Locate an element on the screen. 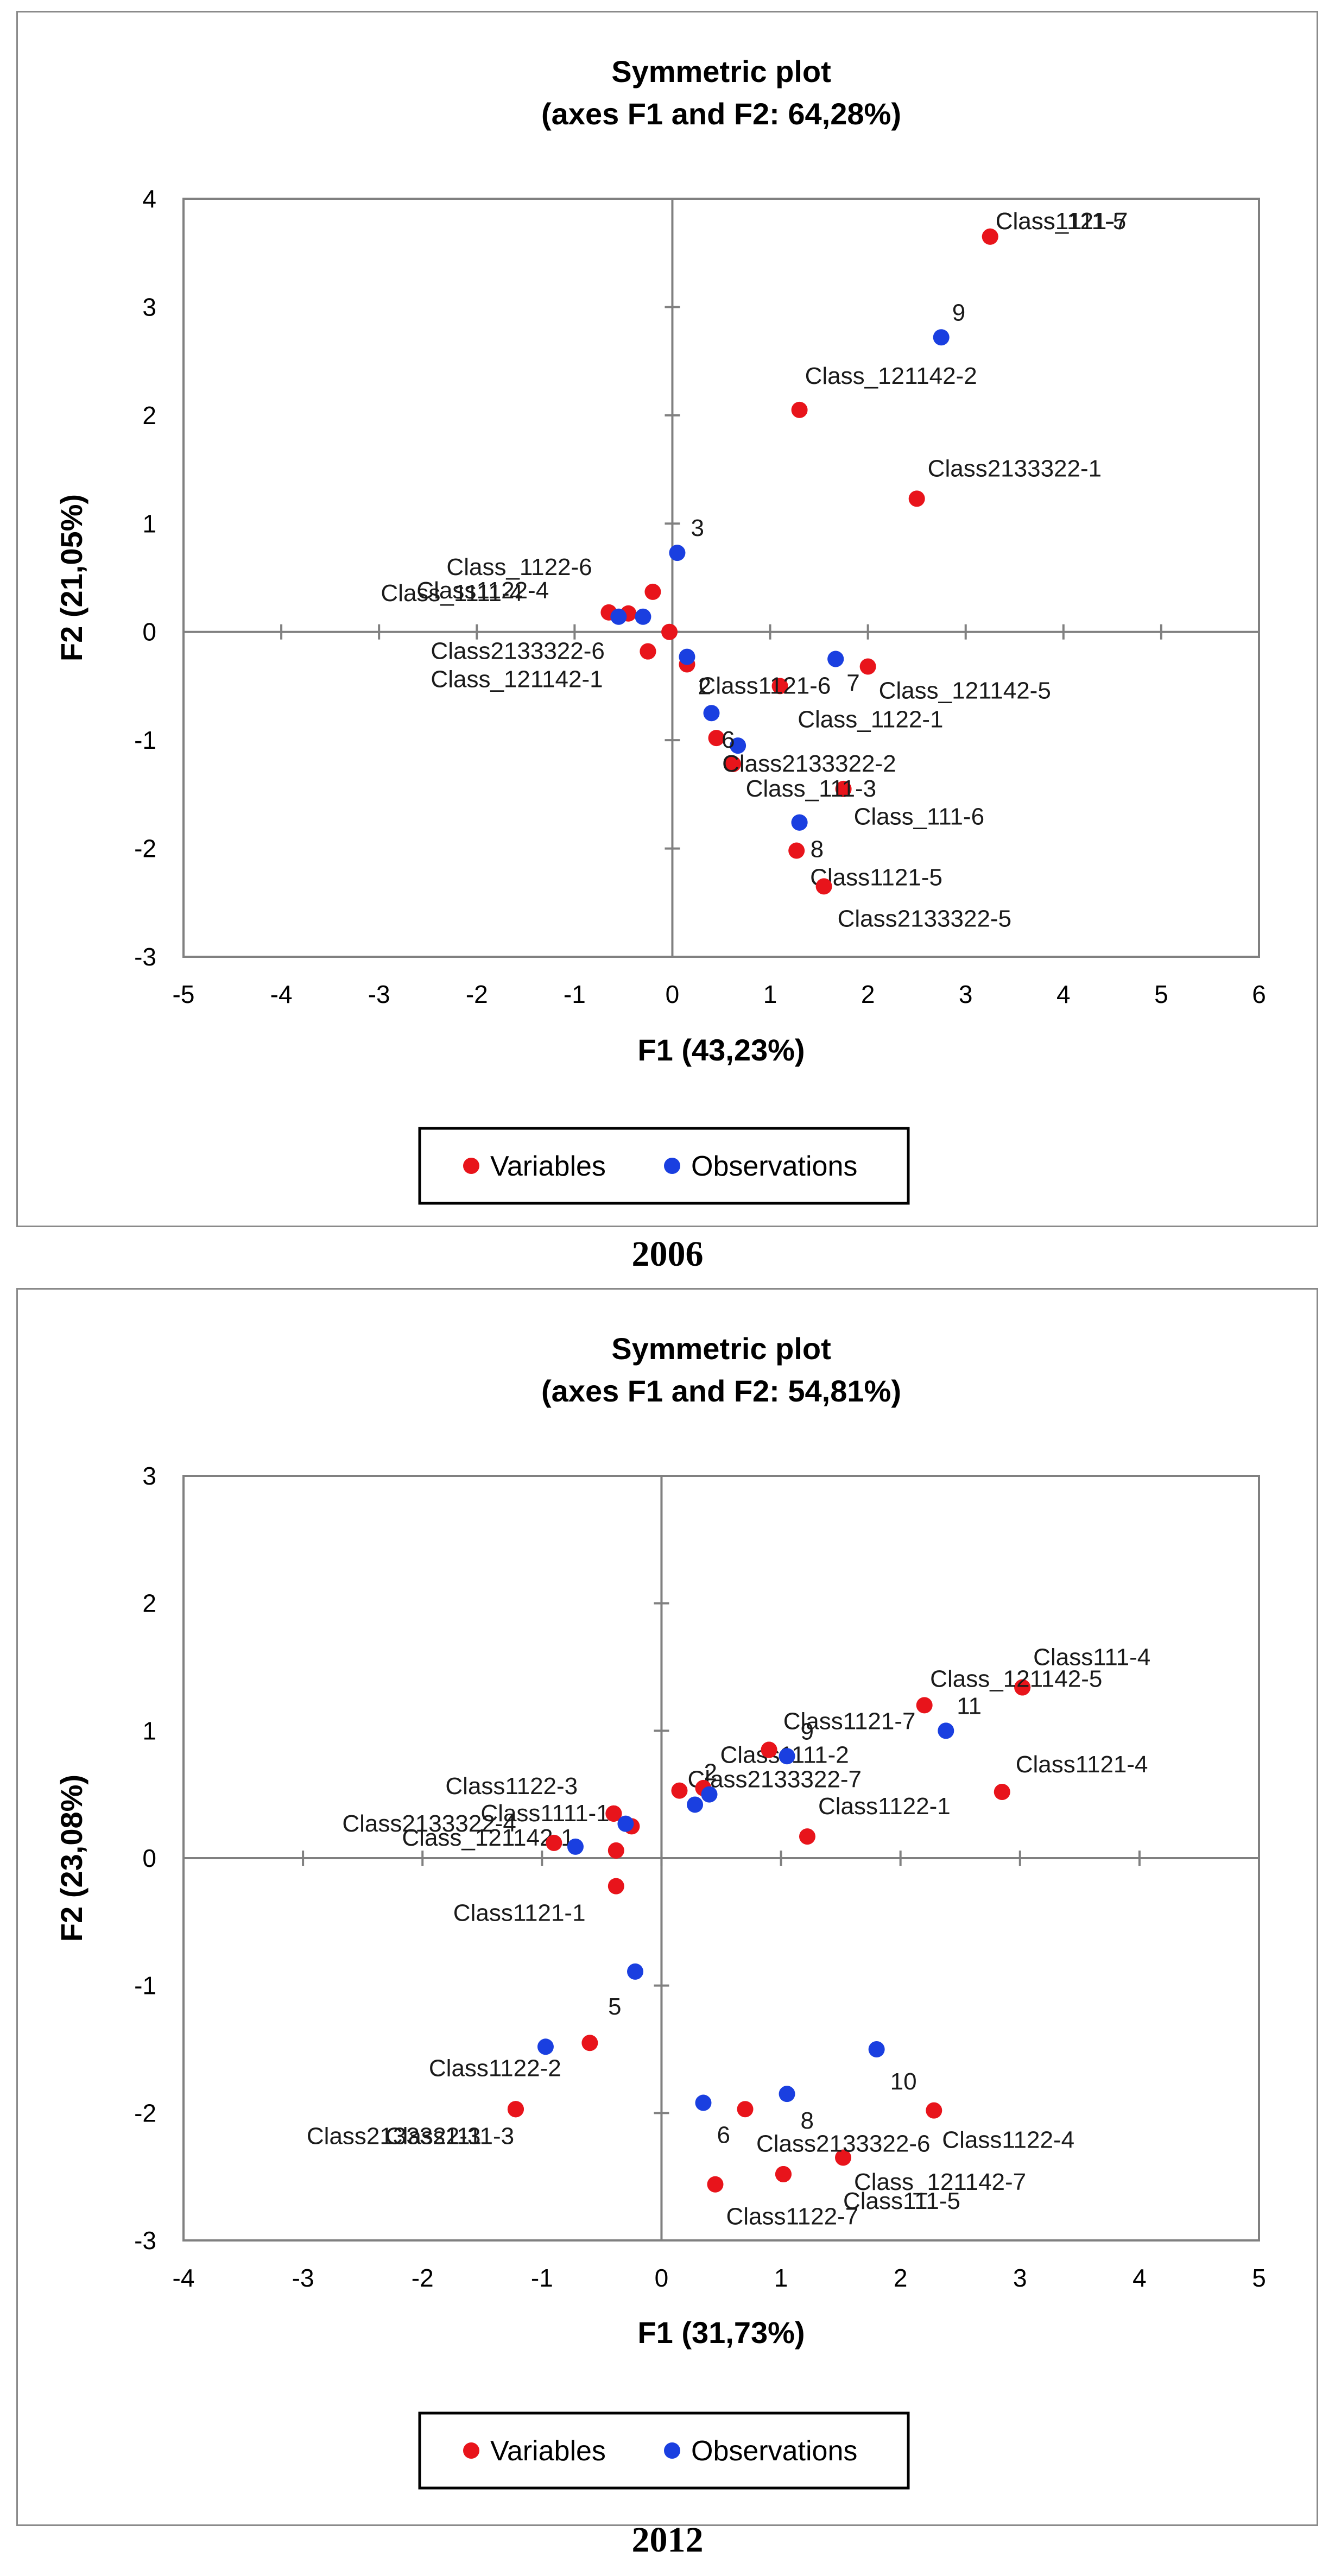 The width and height of the screenshot is (1335, 2576). y-tick-label: 2 is located at coordinates (149, 1604).